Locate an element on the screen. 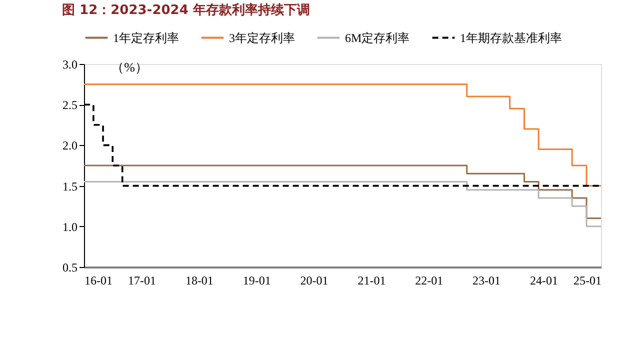  y-tick-label: 3.0 is located at coordinates (70, 65).